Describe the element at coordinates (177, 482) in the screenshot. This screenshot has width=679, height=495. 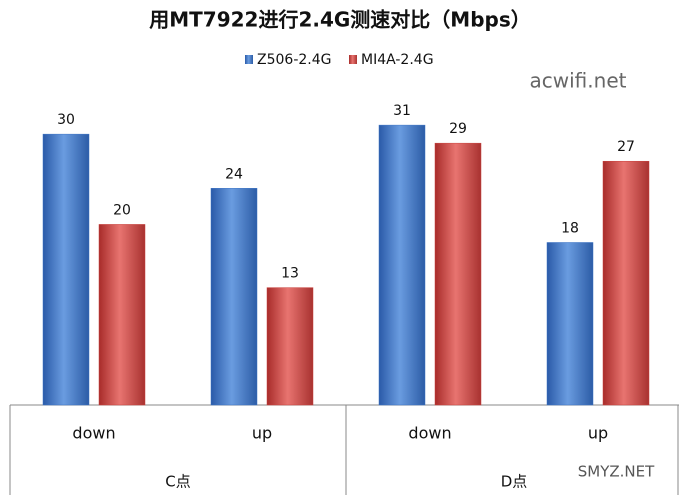
I see `group-label: C点` at that location.